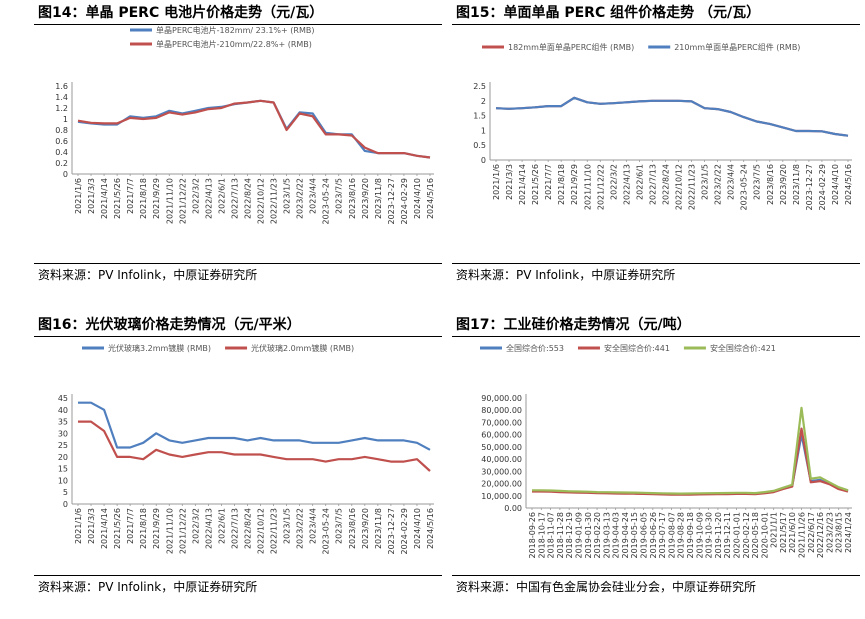 The height and width of the screenshot is (619, 865). I want to click on chart-title: 图14：单晶 PERC 电池片价格走势（元/瓦）, so click(181, 13).